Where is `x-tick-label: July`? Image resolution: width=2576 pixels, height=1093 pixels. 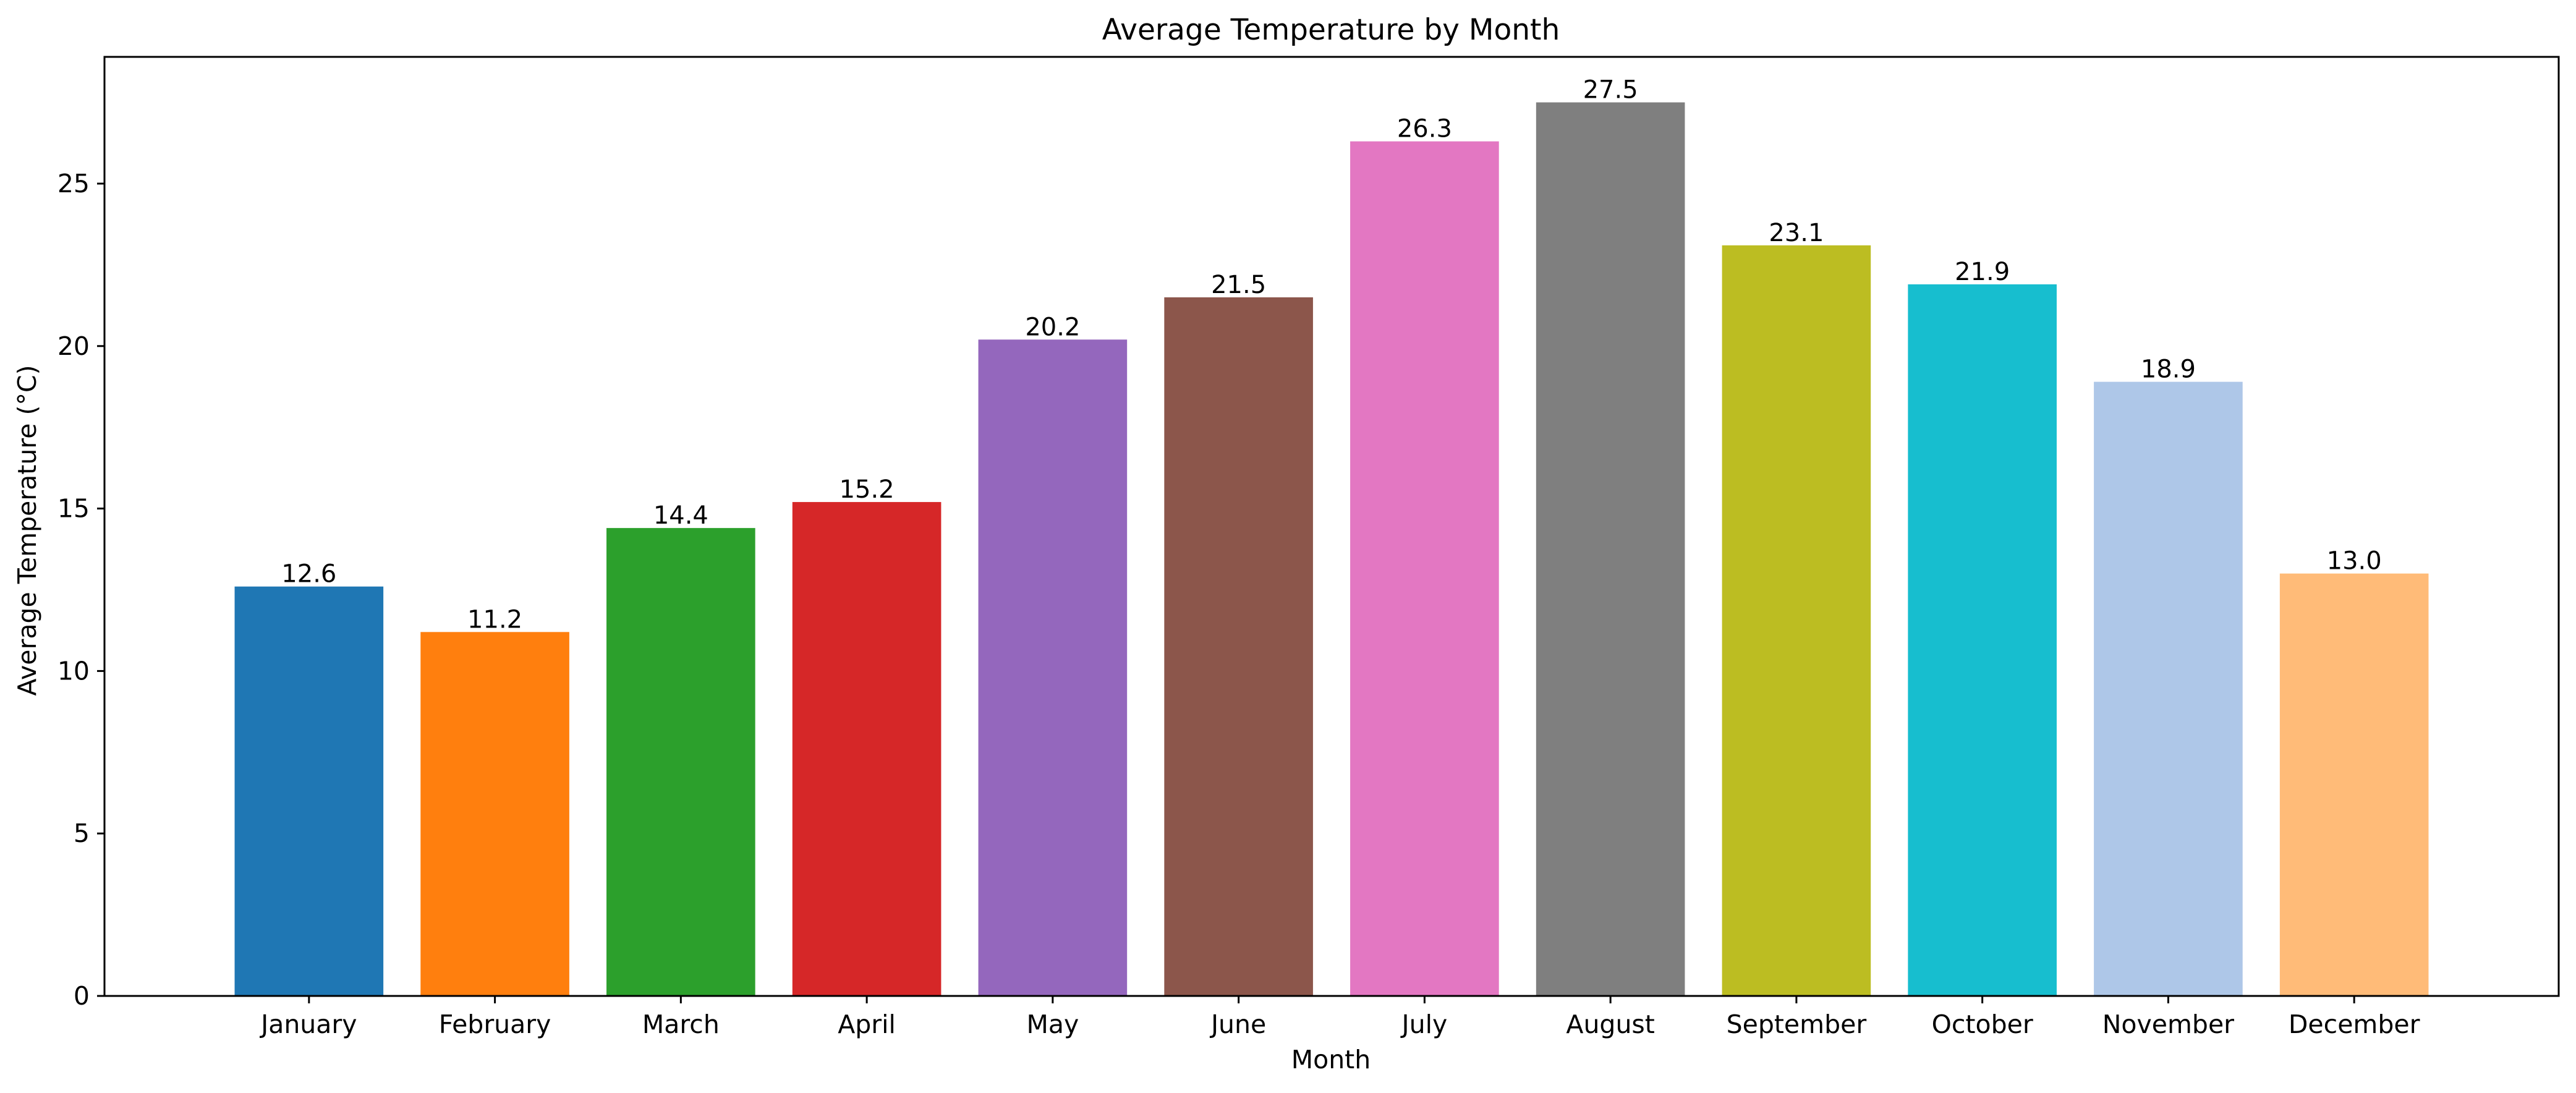 x-tick-label: July is located at coordinates (1424, 1025).